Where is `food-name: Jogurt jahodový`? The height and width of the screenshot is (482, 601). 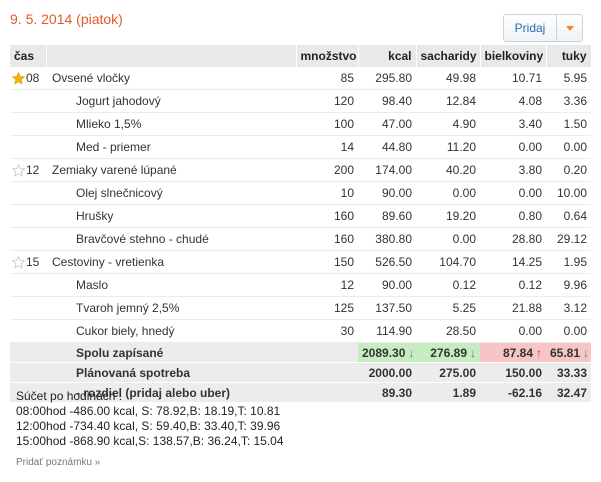 food-name: Jogurt jahodový is located at coordinates (171, 101).